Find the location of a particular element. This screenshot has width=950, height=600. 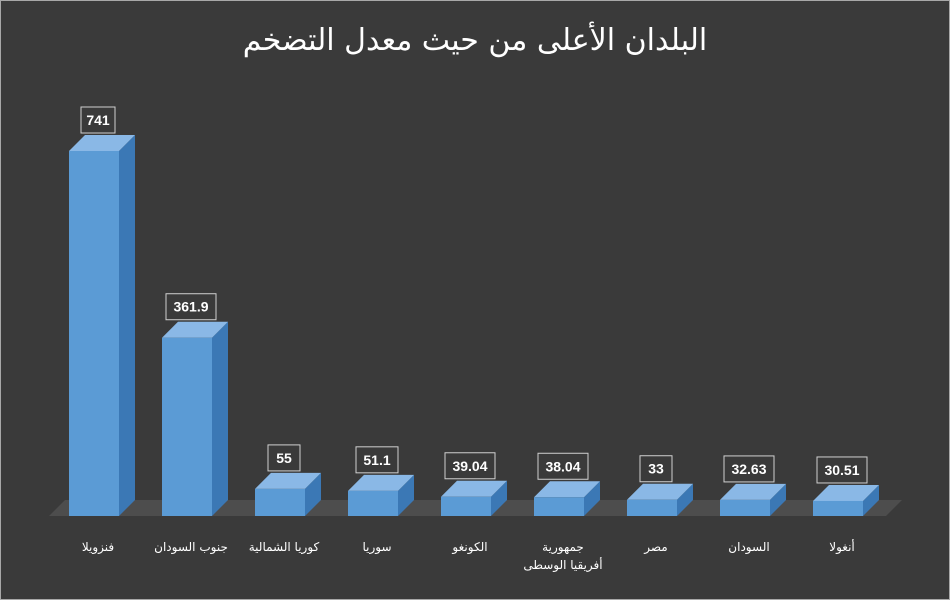

data-label-3: 51.1 is located at coordinates (376, 460).